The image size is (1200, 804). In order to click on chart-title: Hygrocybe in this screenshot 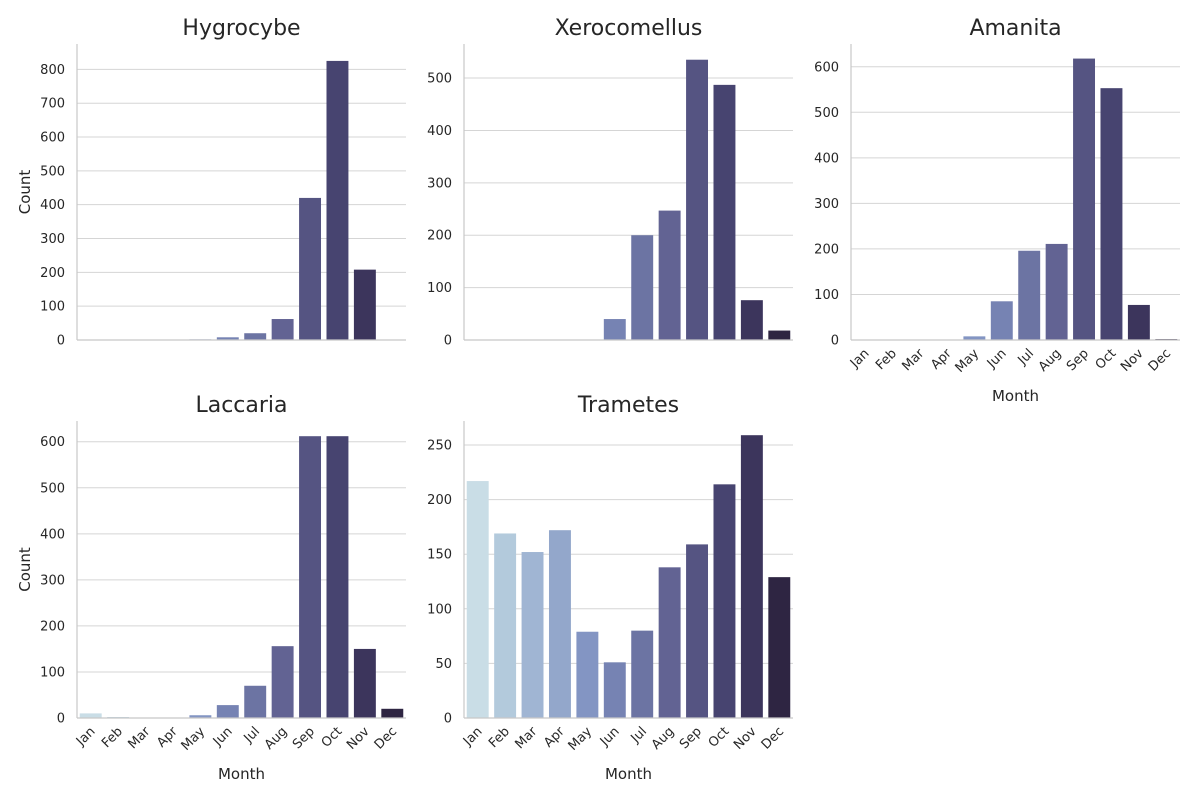, I will do `click(241, 28)`.